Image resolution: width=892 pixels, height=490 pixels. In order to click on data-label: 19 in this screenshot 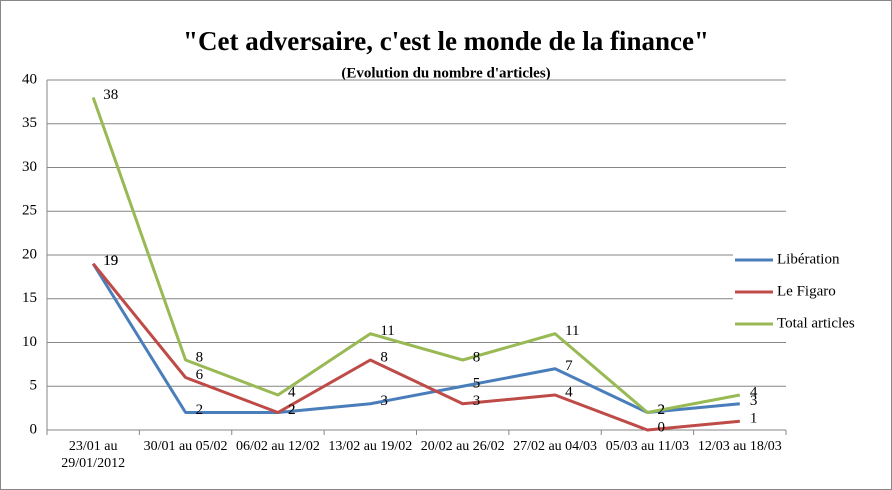, I will do `click(110, 261)`.